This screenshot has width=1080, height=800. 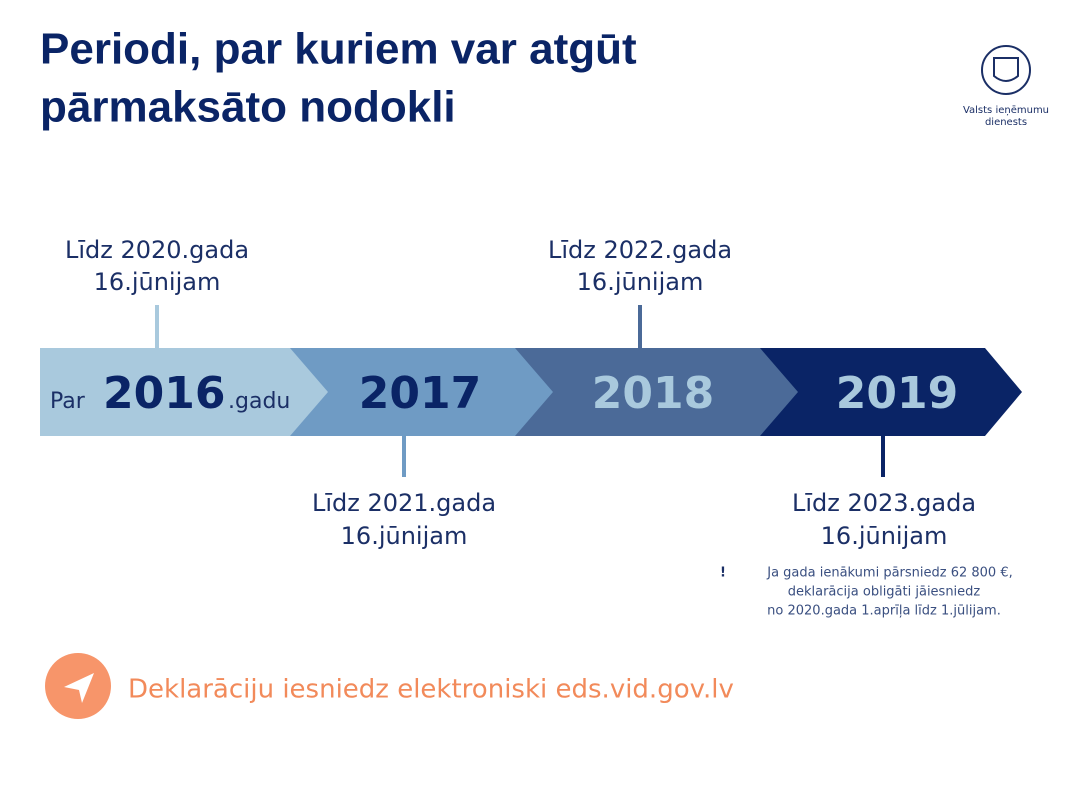 I want to click on deadline: Līdz 2020.gada, so click(x=157, y=250).